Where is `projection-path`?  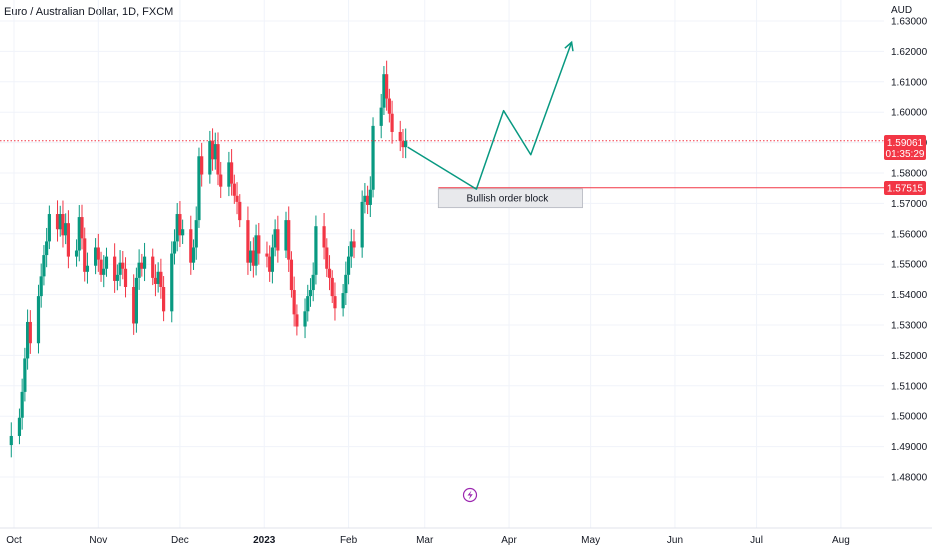 projection-path is located at coordinates (490, 116).